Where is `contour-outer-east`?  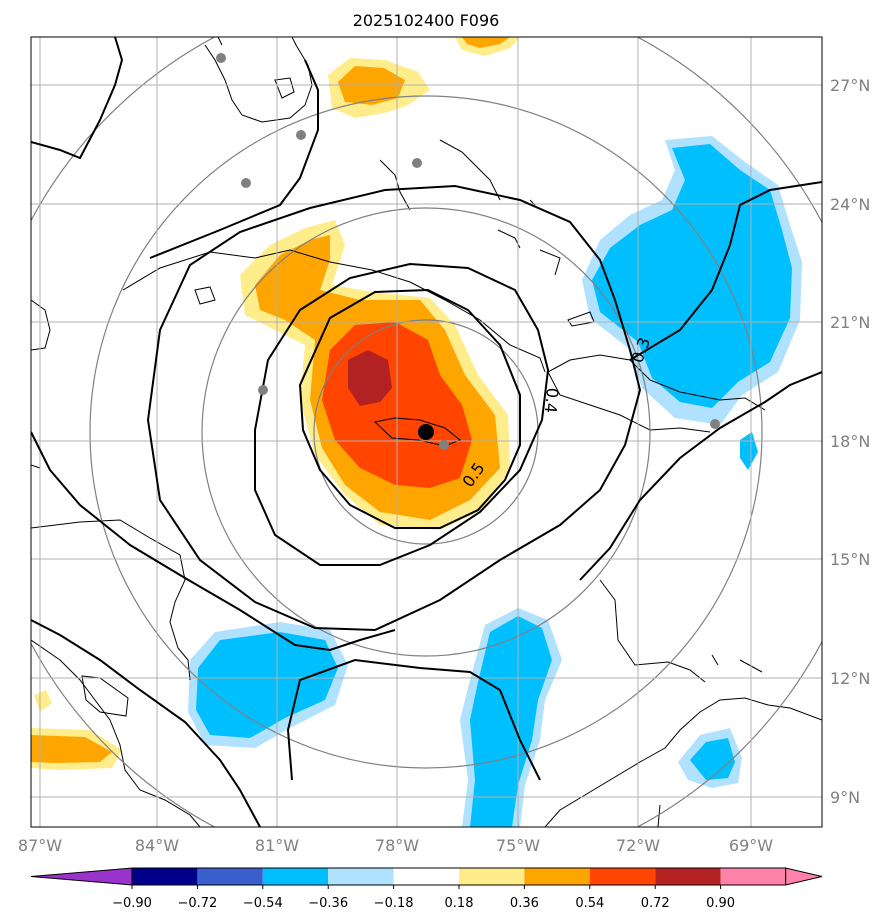 contour-outer-east is located at coordinates (700, 476).